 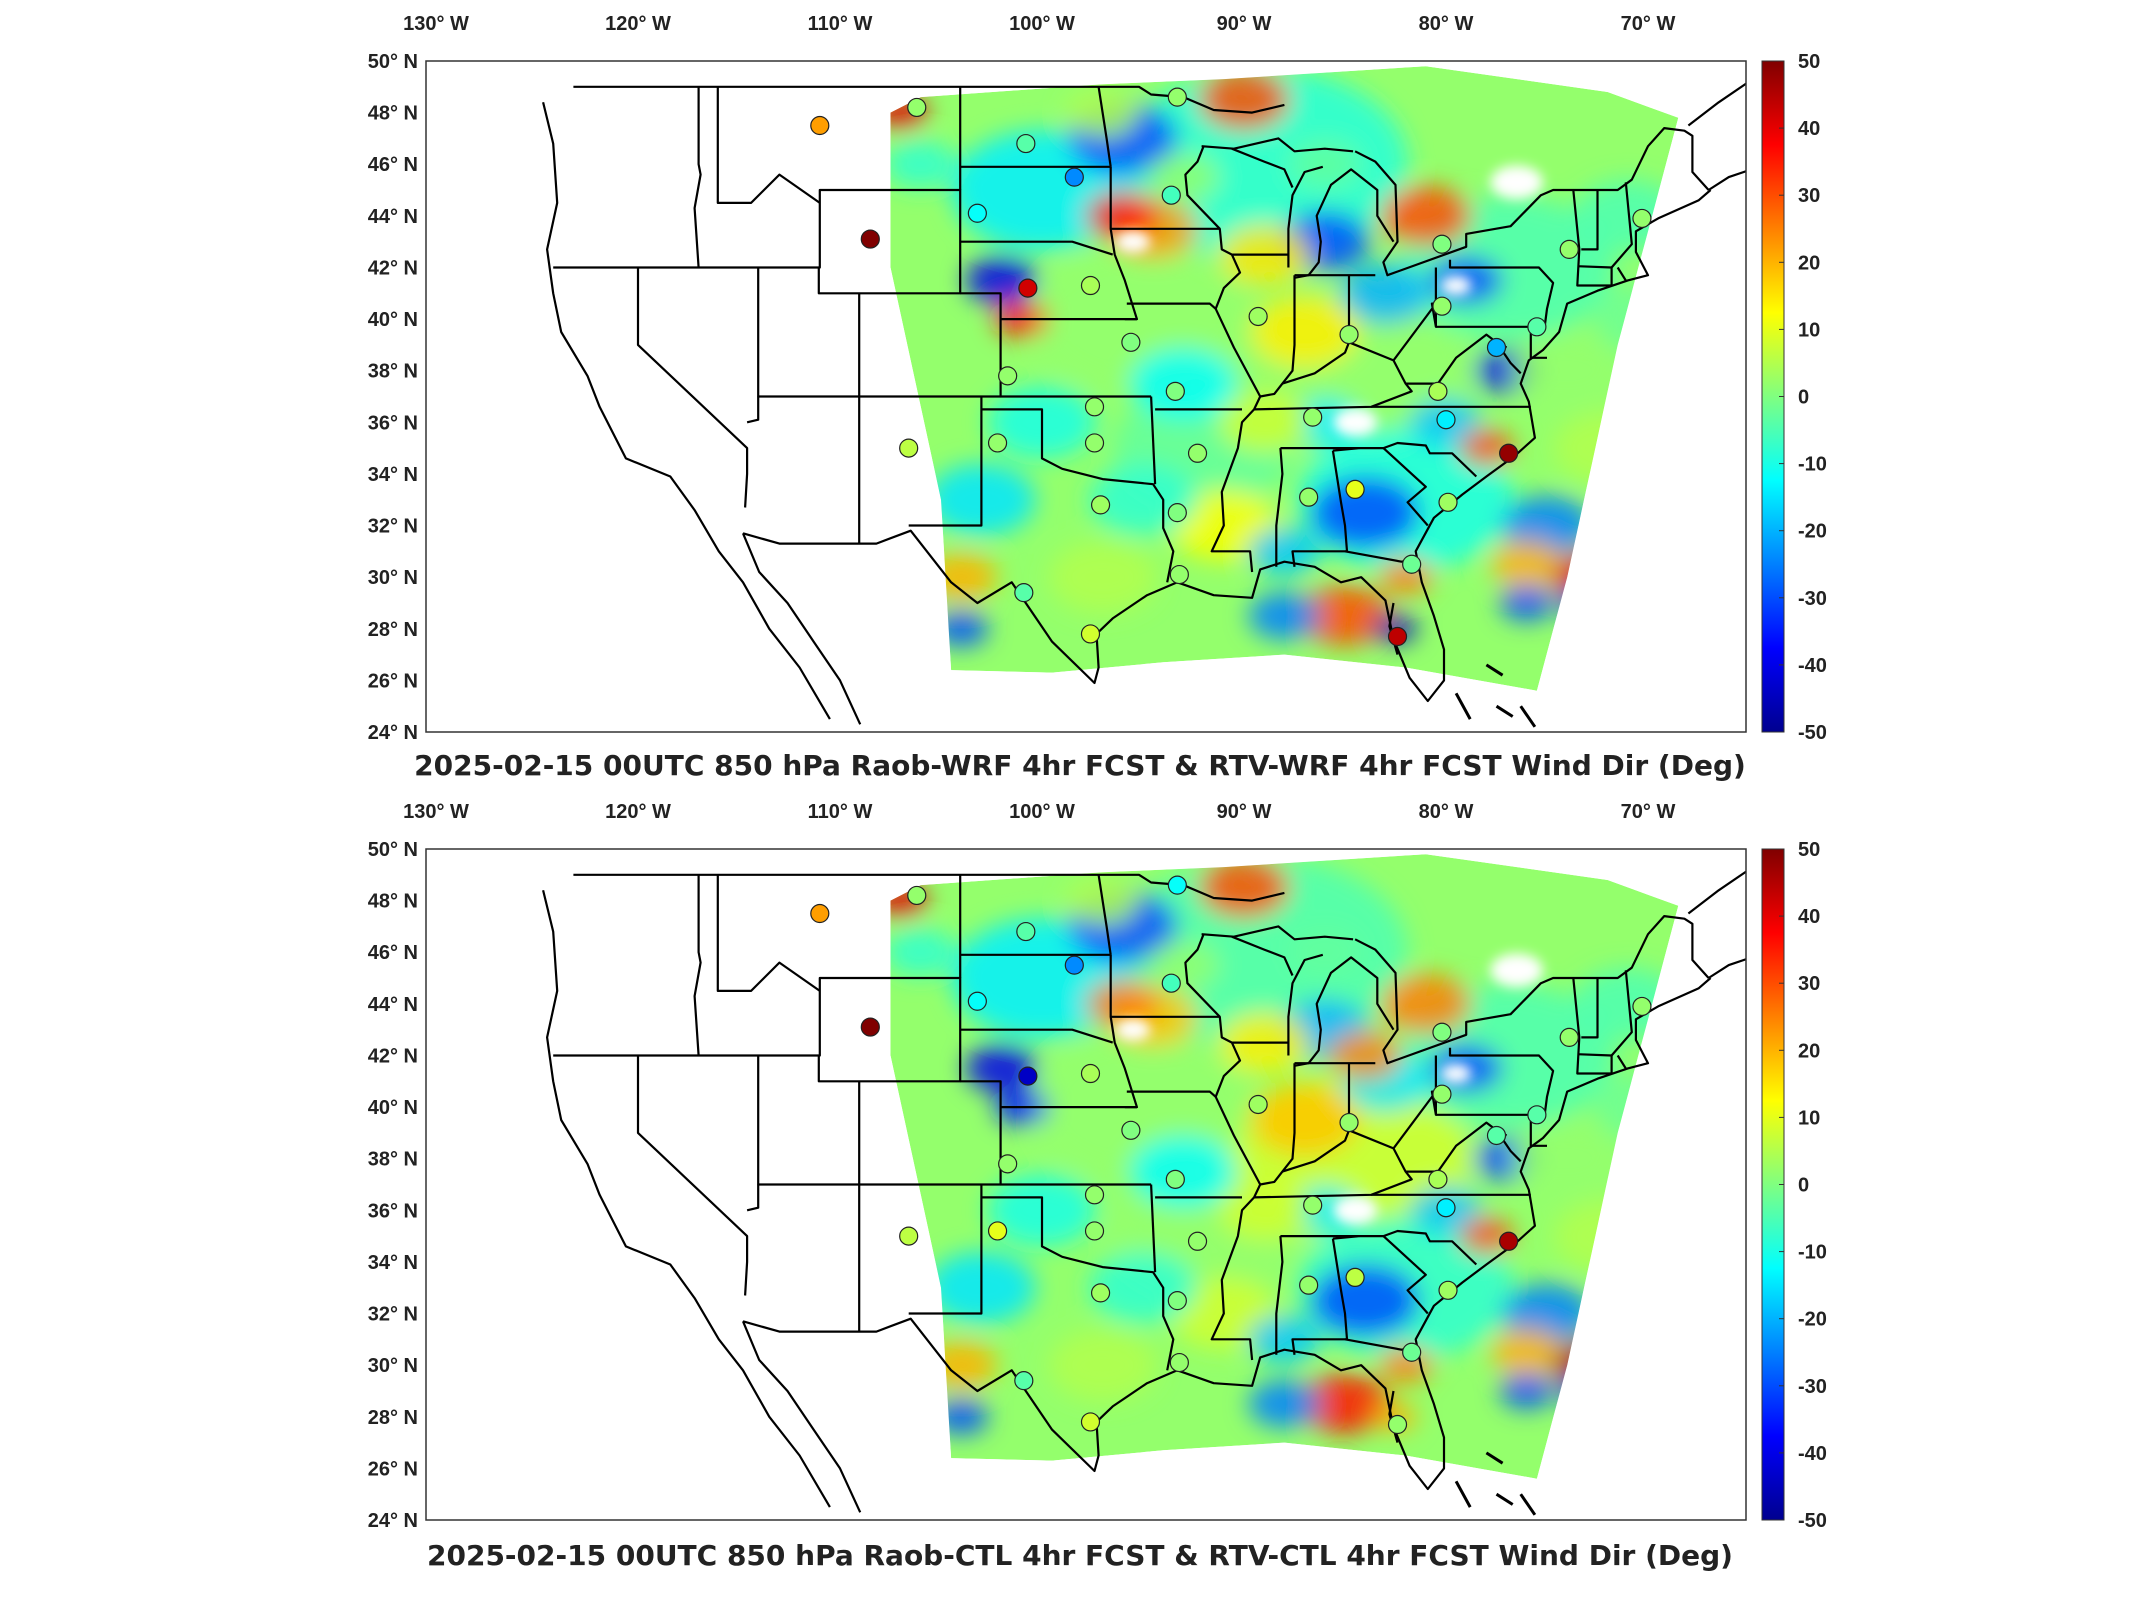 I want to click on latitude-label: 40° N, so click(x=393, y=320).